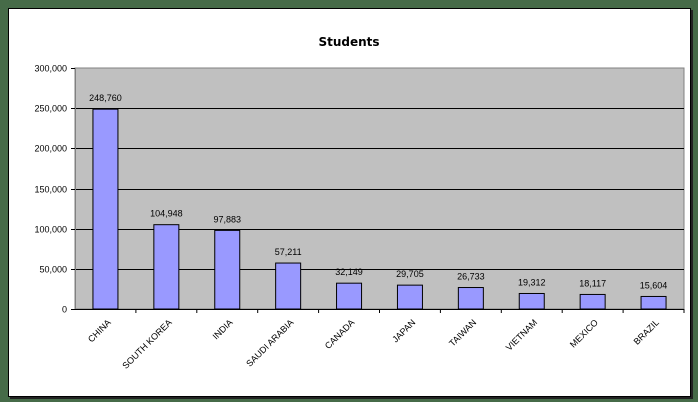 The width and height of the screenshot is (698, 402). Describe the element at coordinates (349, 272) in the screenshot. I see `data-label: 32,149` at that location.